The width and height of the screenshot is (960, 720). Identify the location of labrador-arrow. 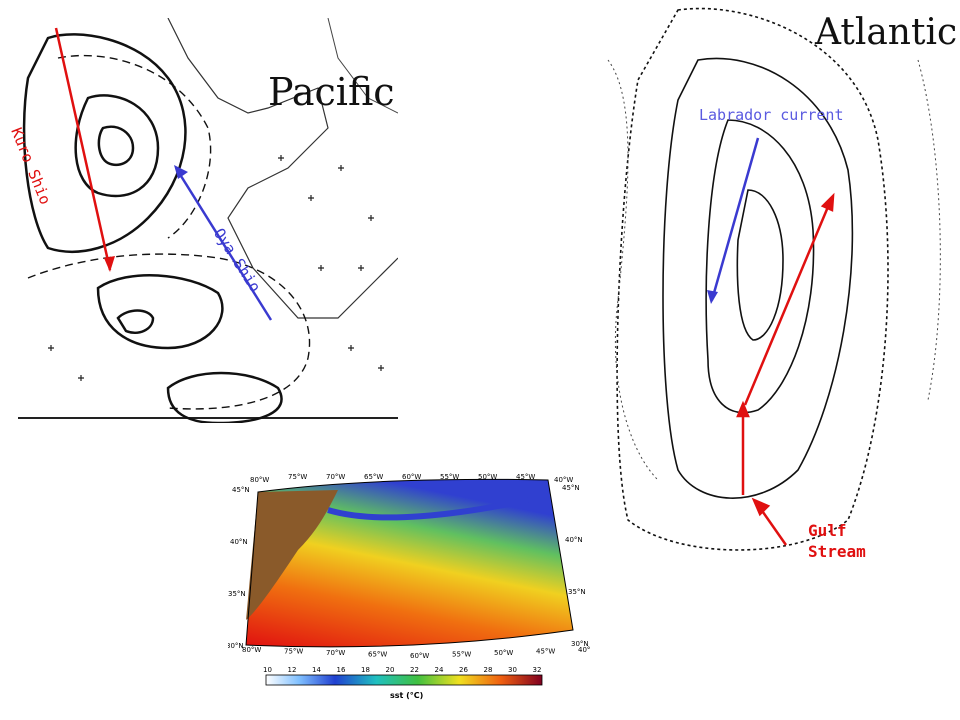
(735, 219).